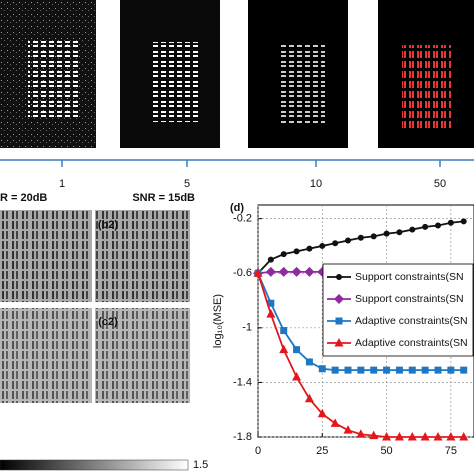  What do you see at coordinates (398, 310) in the screenshot?
I see `legend-box` at bounding box center [398, 310].